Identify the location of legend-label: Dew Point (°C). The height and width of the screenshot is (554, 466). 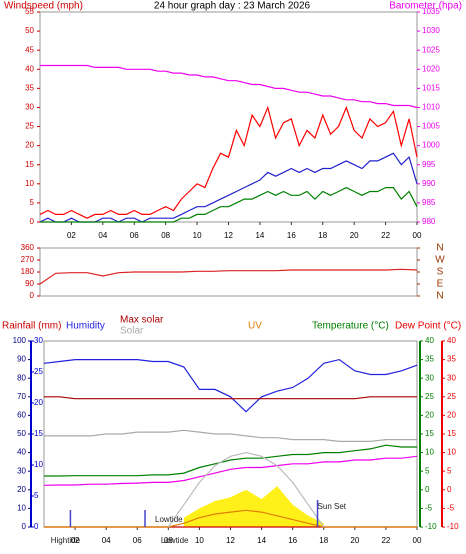
(428, 326).